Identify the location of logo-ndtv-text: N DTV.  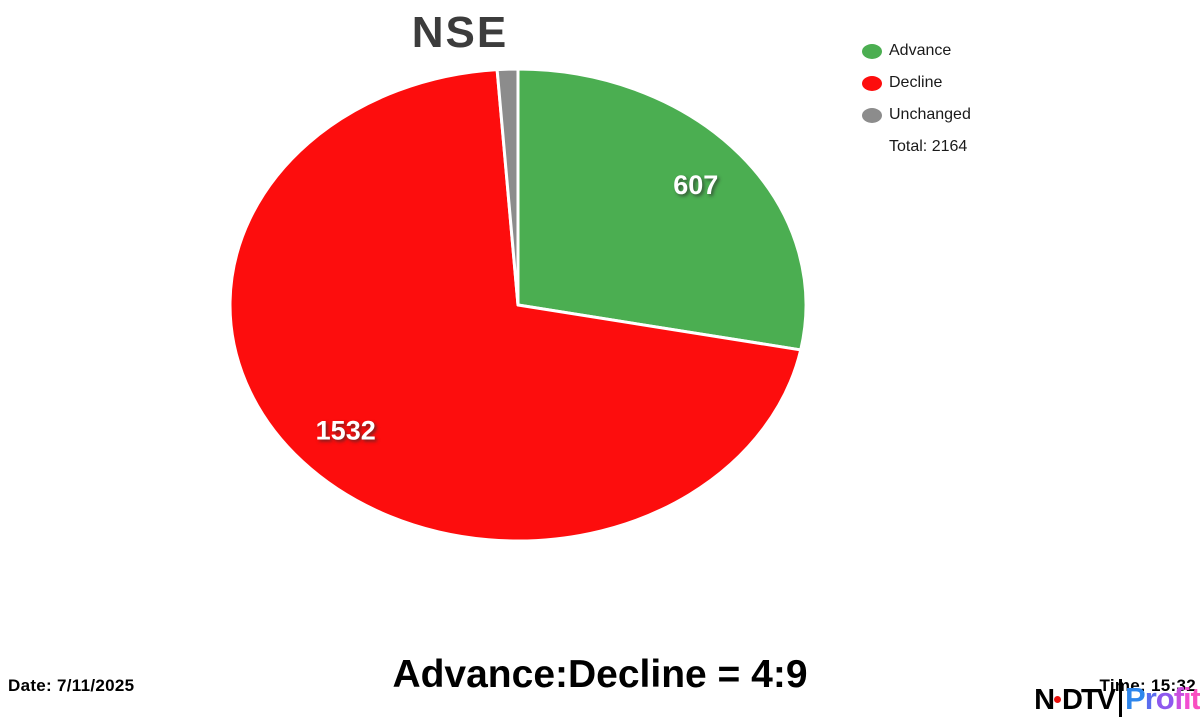
(1075, 700).